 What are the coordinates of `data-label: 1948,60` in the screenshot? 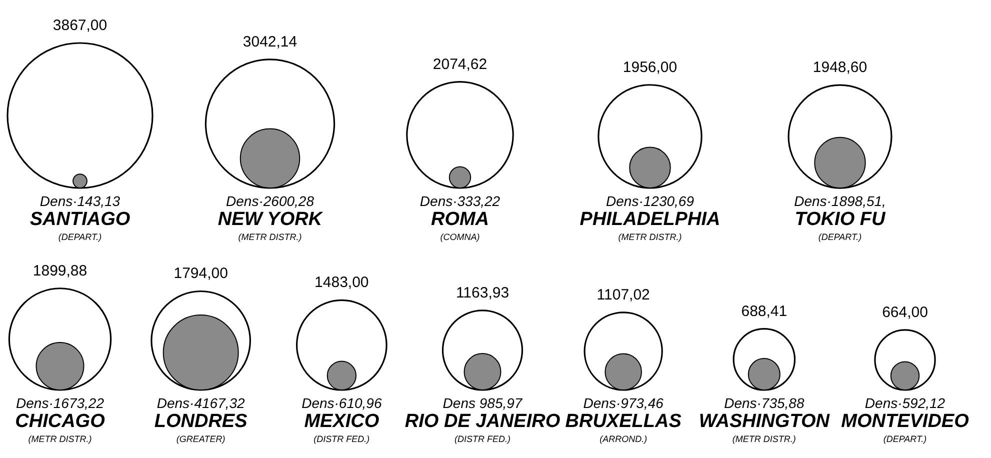 It's located at (840, 67).